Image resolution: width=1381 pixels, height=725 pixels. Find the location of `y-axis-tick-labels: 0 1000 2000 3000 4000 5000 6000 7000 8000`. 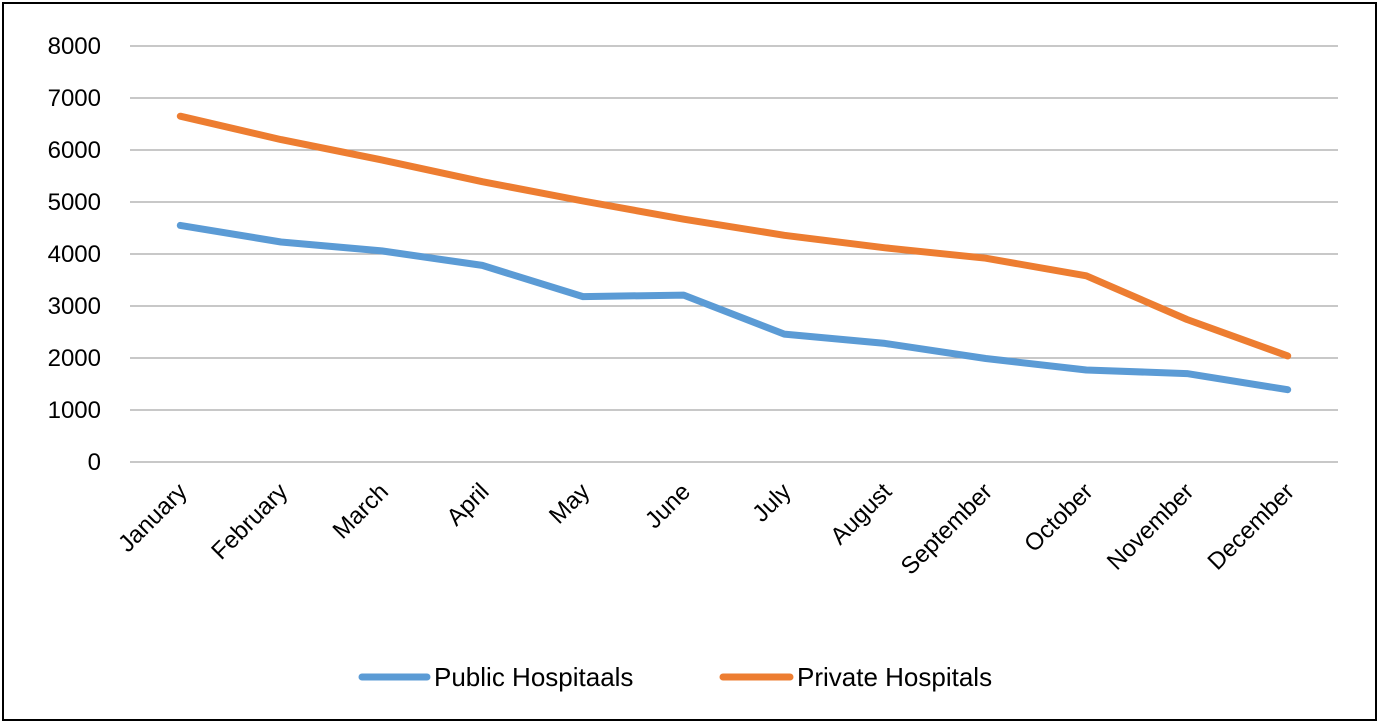

y-axis-tick-labels: 0 1000 2000 3000 4000 5000 6000 7000 8000 is located at coordinates (74, 254).